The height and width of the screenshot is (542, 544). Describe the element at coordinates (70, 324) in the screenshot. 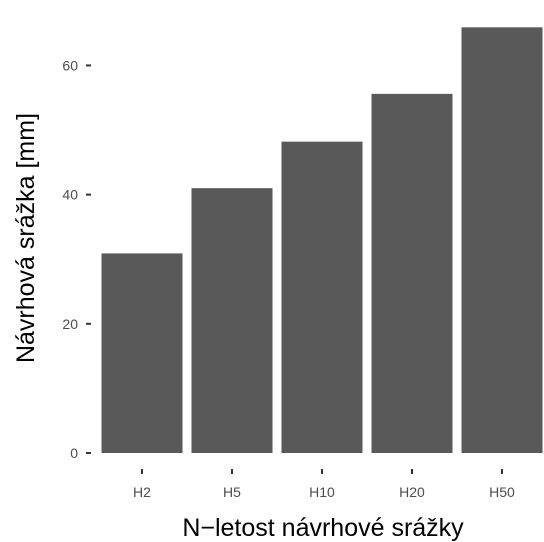

I see `y-tick-label: 20` at that location.